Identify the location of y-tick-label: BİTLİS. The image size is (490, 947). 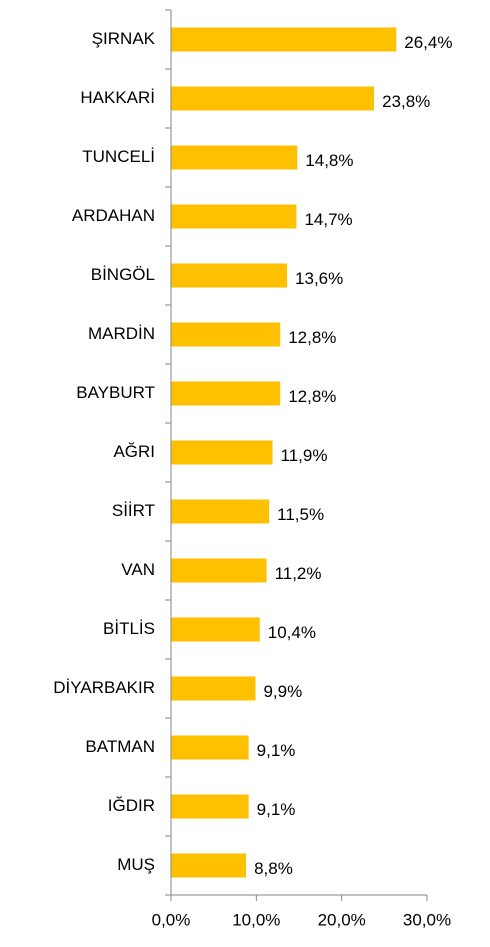
(129, 628).